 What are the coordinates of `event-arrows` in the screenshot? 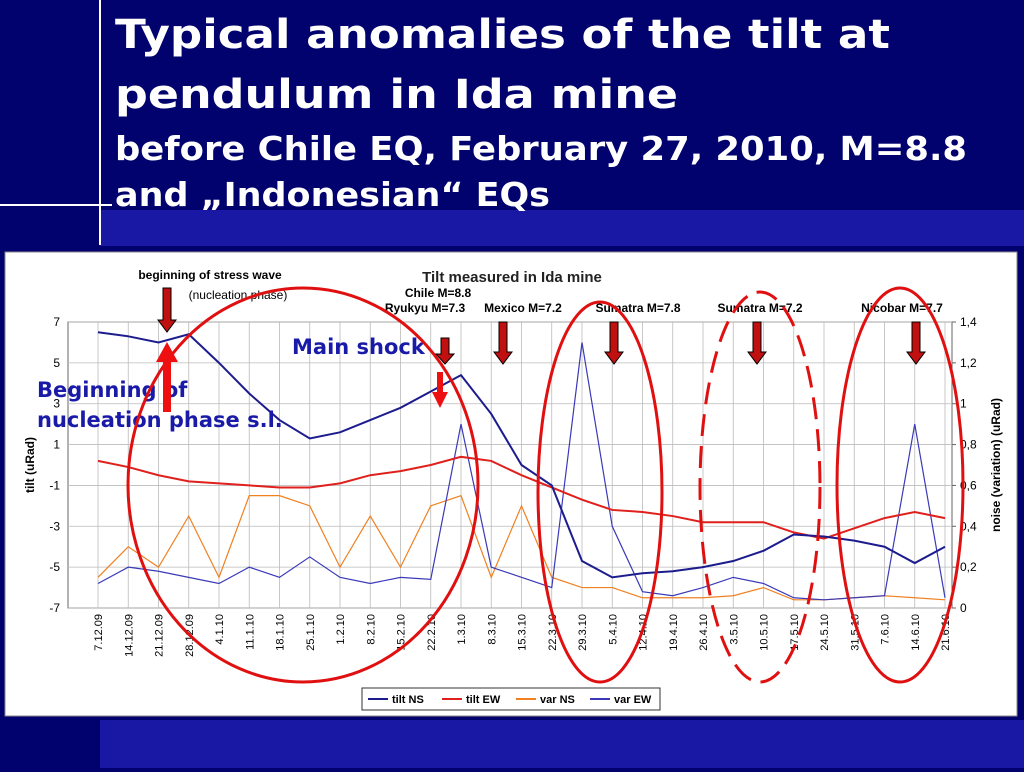 It's located at (541, 349).